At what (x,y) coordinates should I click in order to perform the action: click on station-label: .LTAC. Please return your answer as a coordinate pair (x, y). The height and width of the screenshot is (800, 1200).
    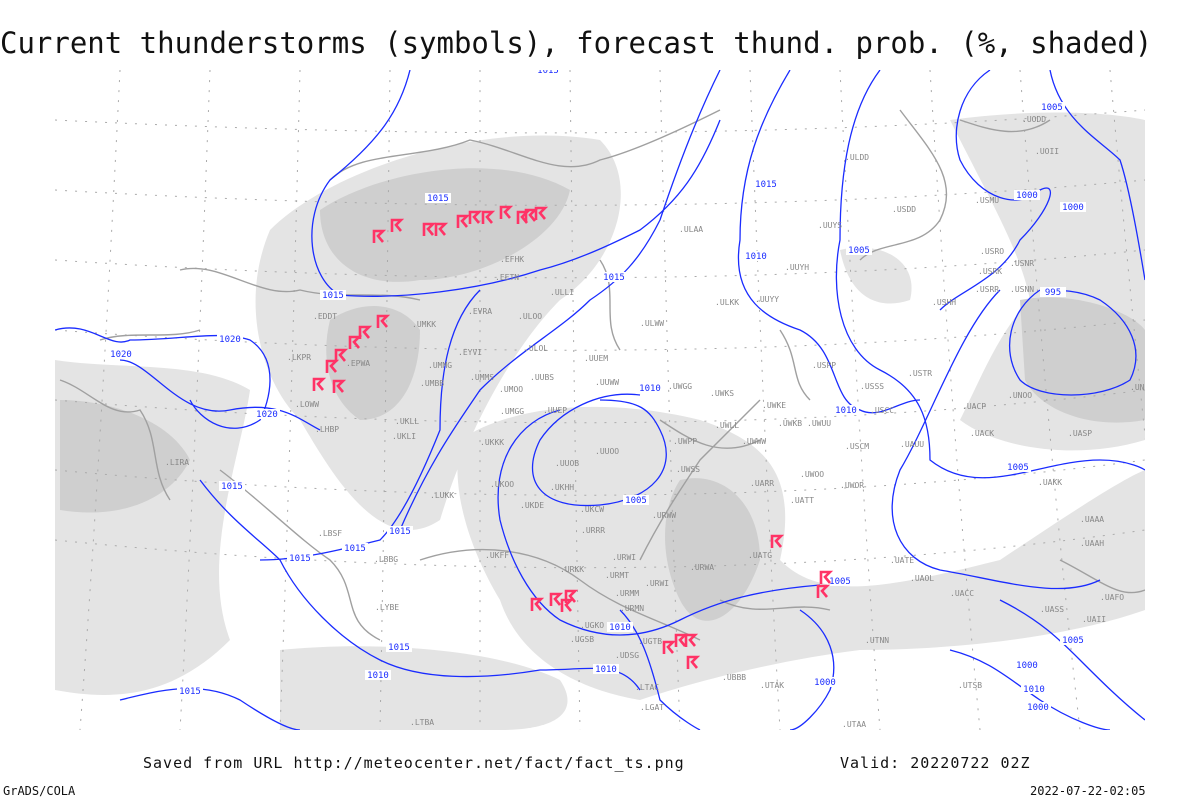
    Looking at the image, I should click on (647, 687).